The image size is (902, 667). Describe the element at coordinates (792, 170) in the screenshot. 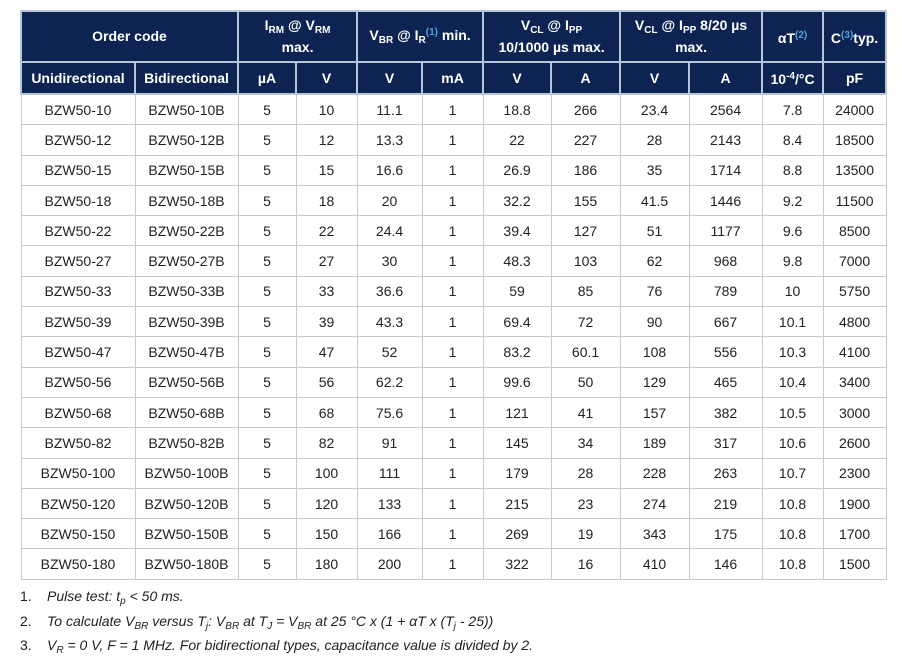

I see `table-cell: 8.8` at that location.